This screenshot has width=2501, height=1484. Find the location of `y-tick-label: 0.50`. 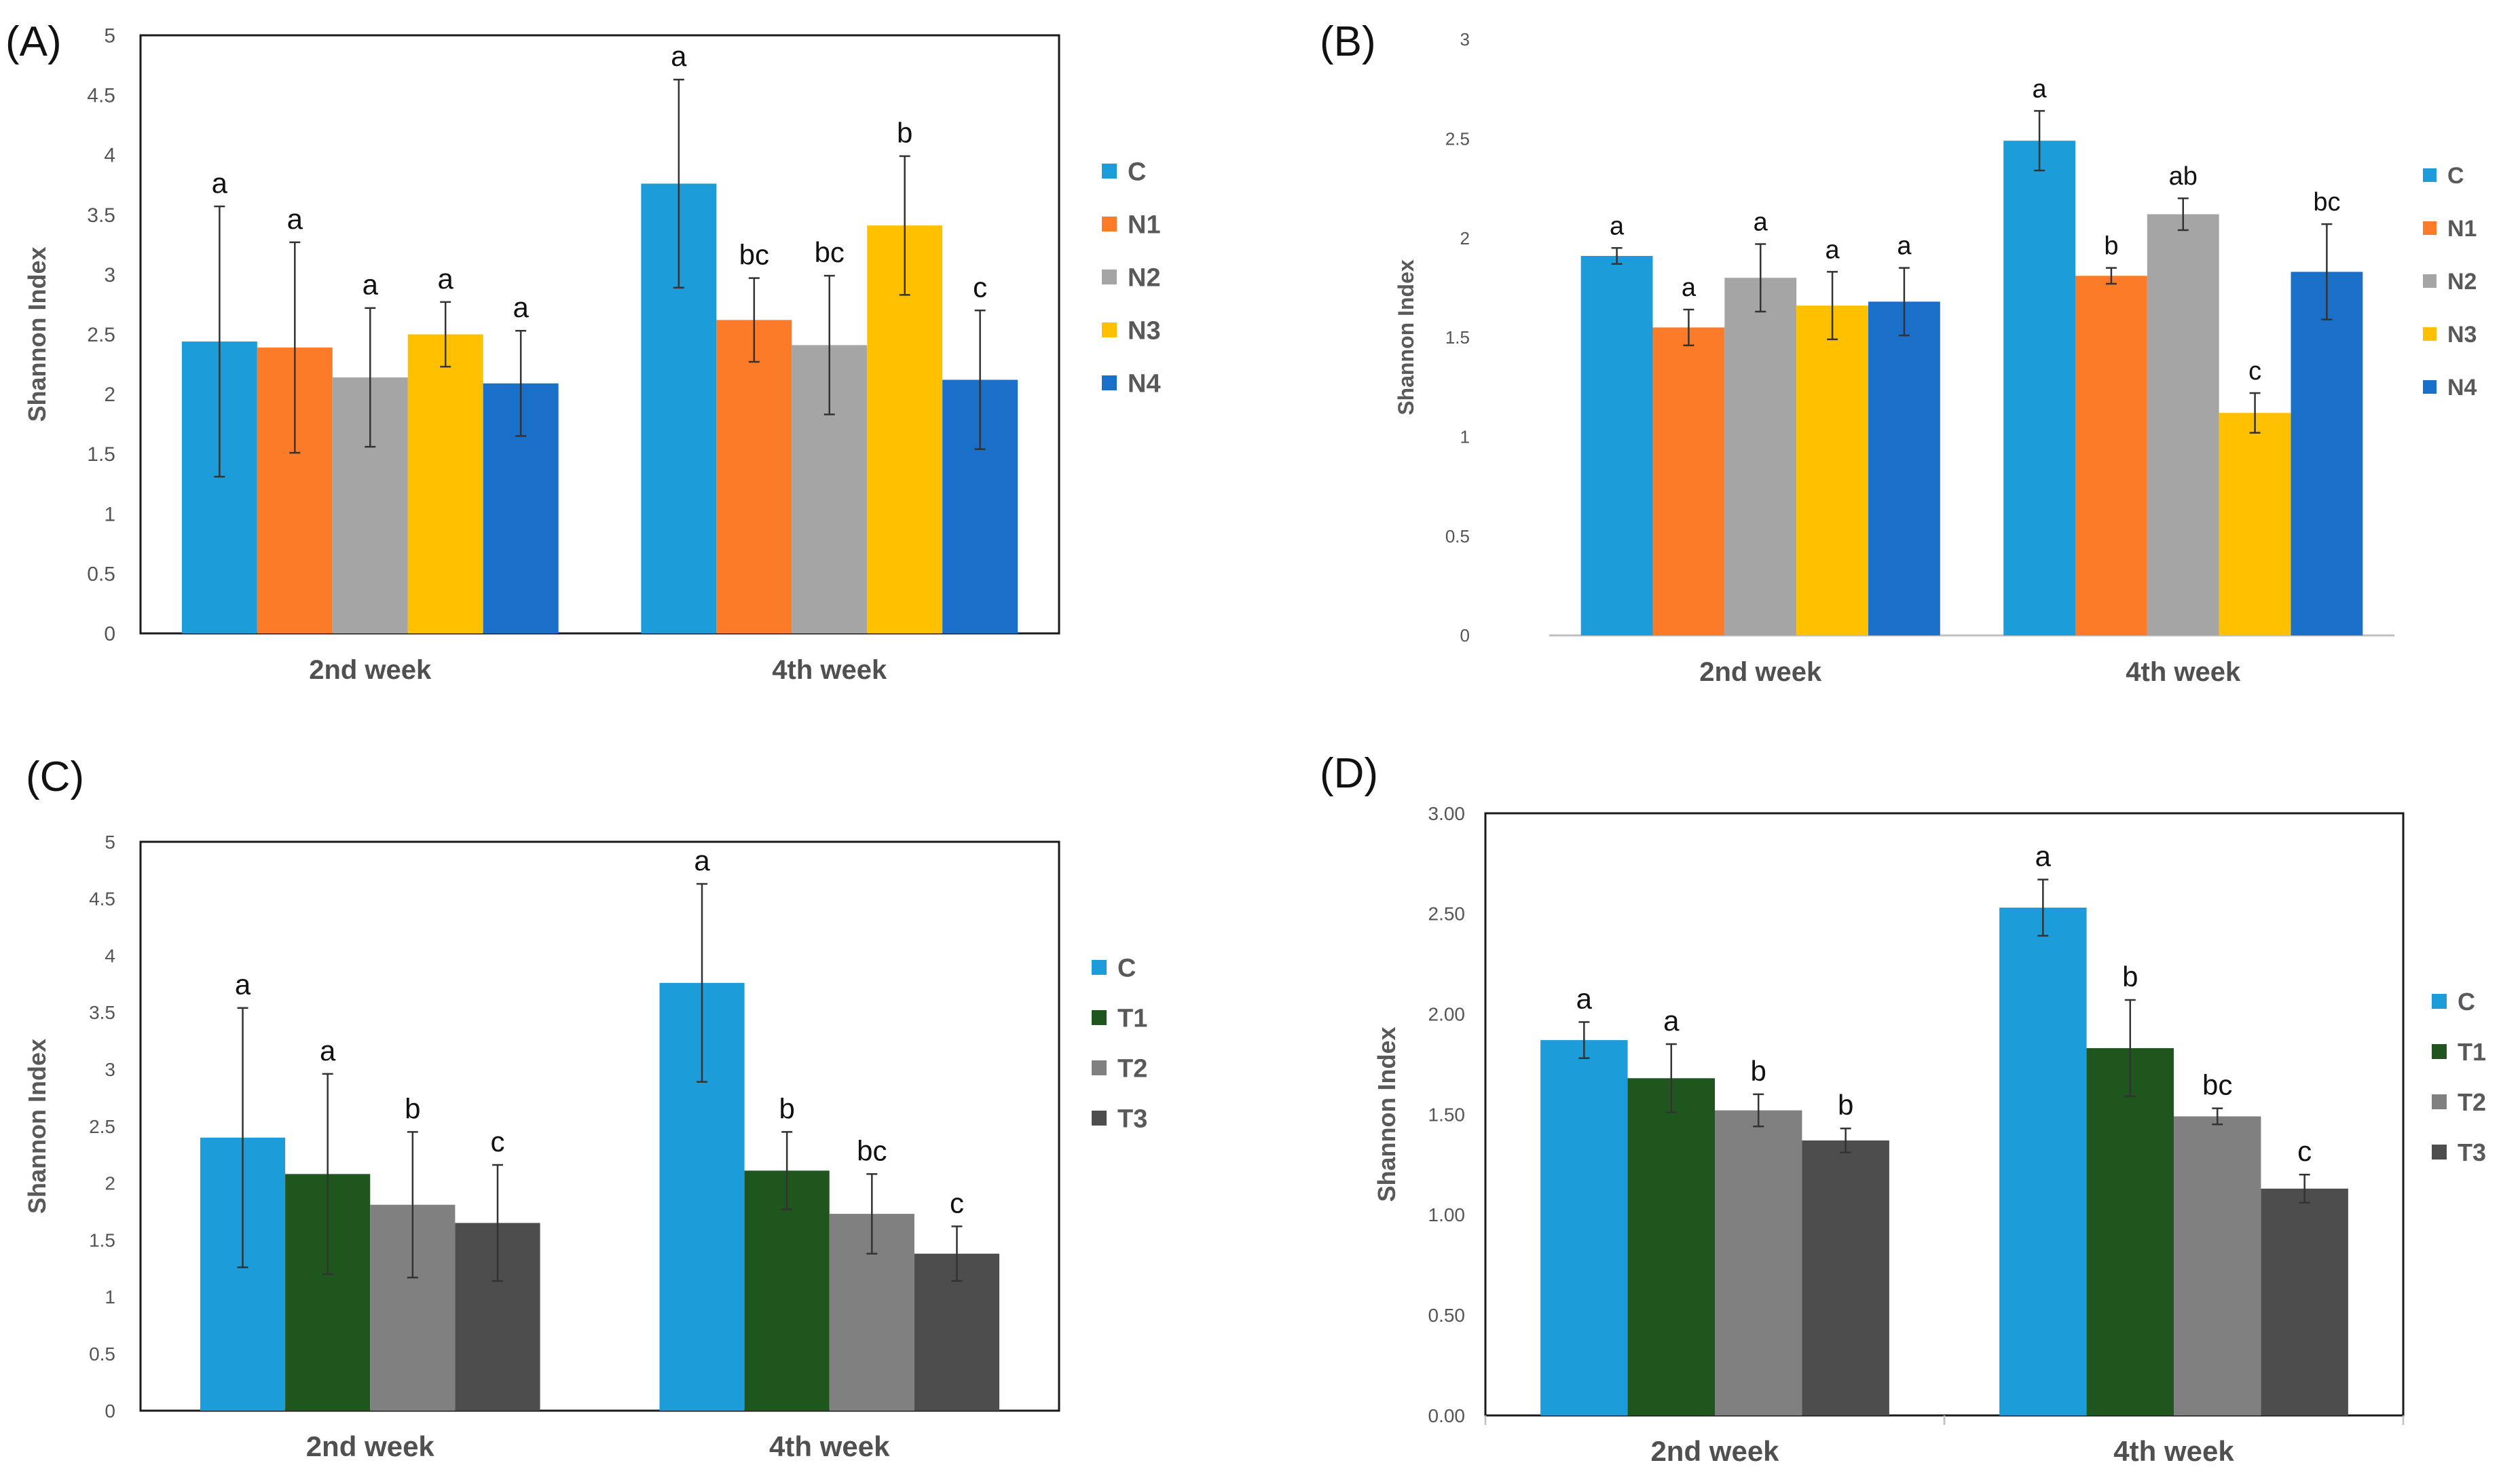

y-tick-label: 0.50 is located at coordinates (1447, 1315).